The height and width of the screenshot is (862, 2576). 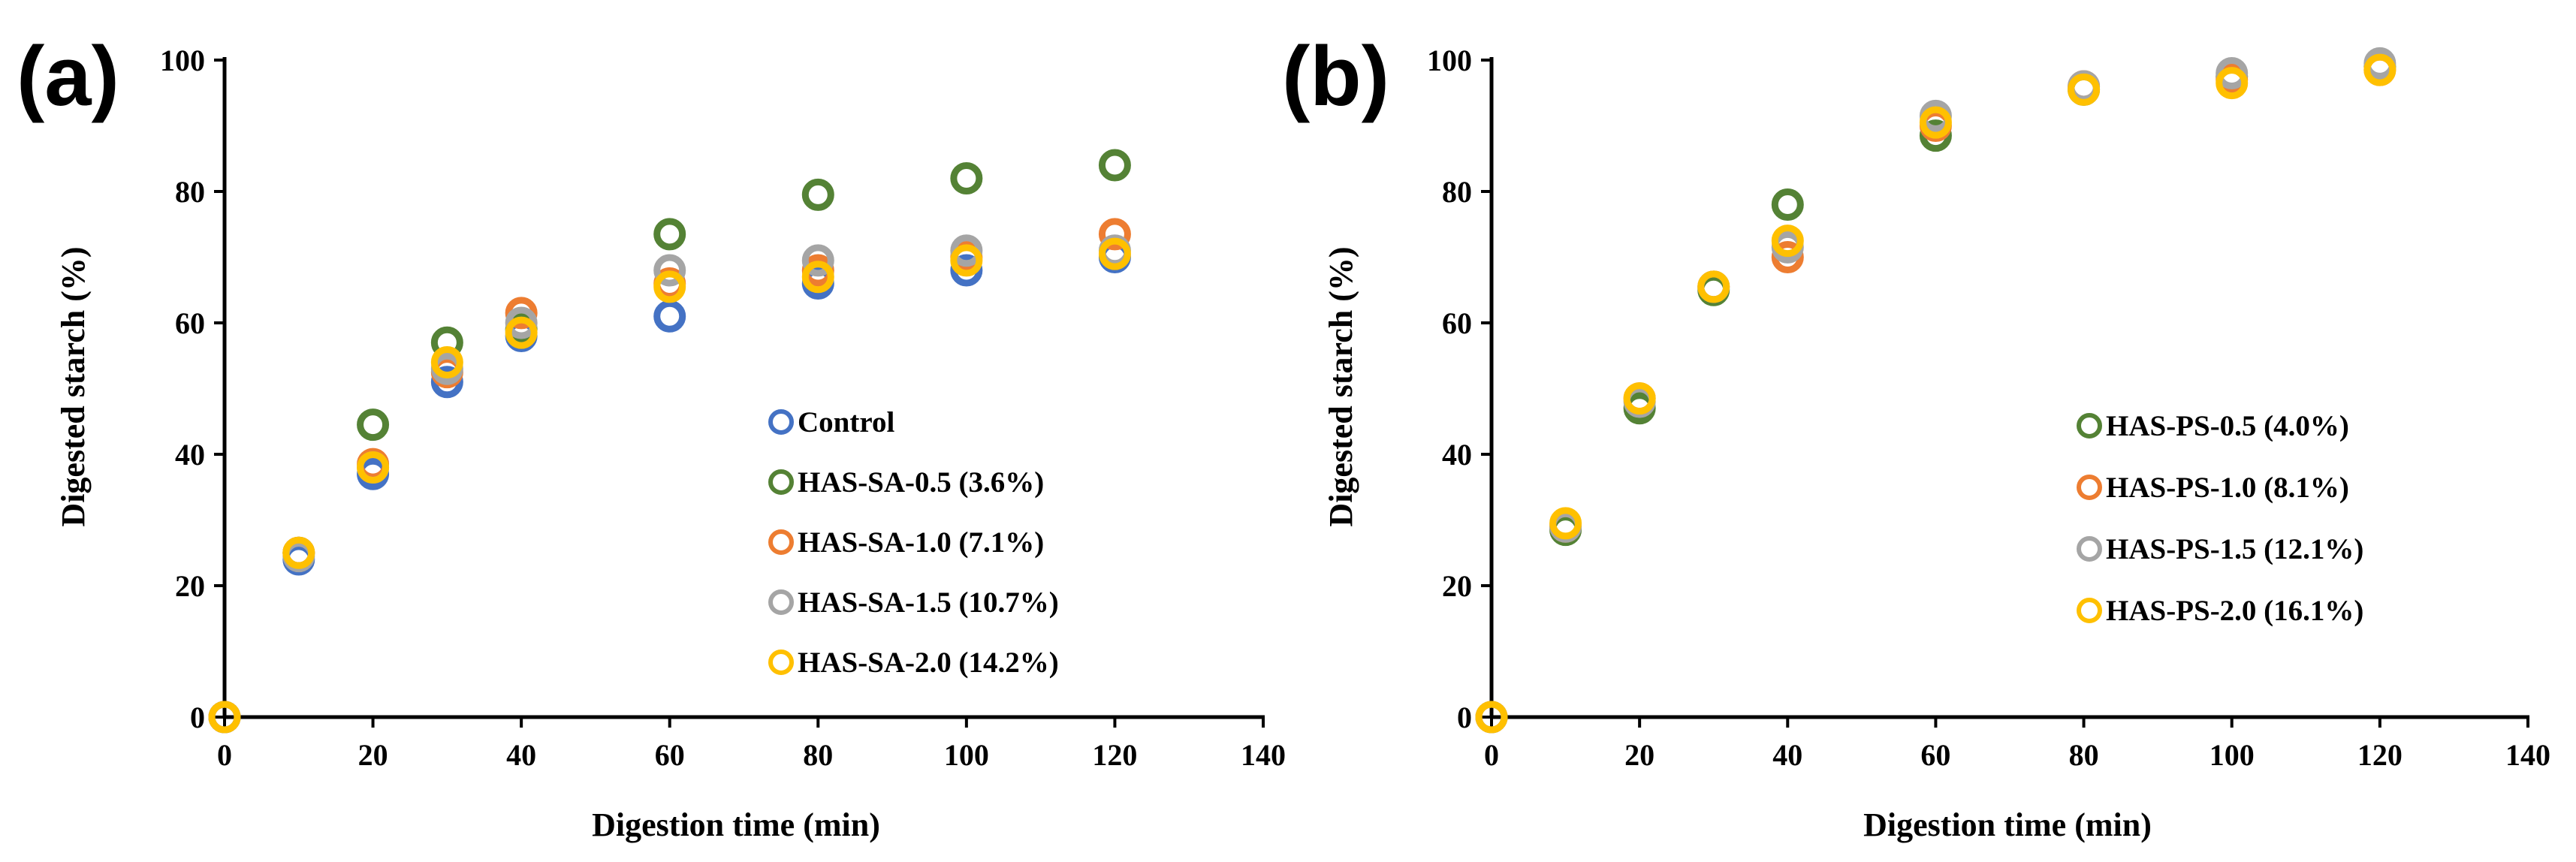 What do you see at coordinates (921, 543) in the screenshot?
I see `legend-label: HAS-SA-1.0 (7.1%)` at bounding box center [921, 543].